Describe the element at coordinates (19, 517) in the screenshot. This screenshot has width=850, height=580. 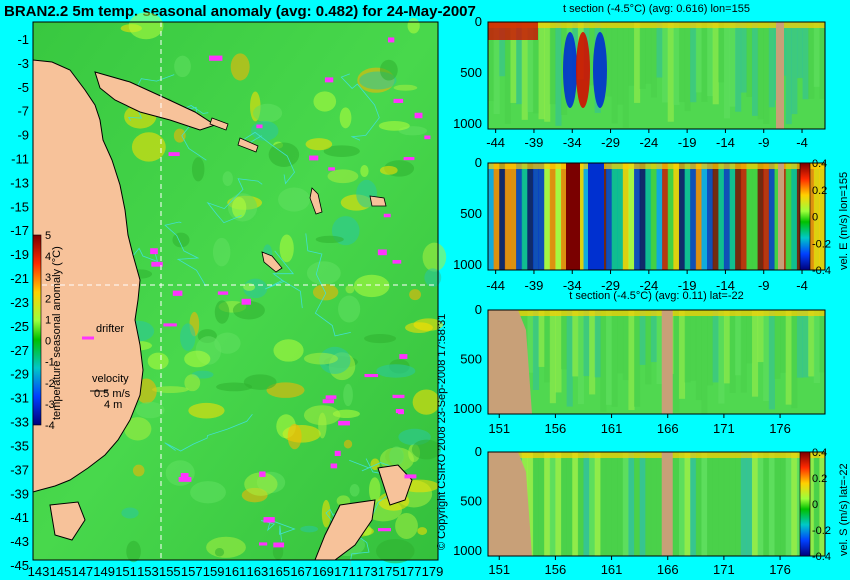
I see `lat-tick-label: -41` at that location.